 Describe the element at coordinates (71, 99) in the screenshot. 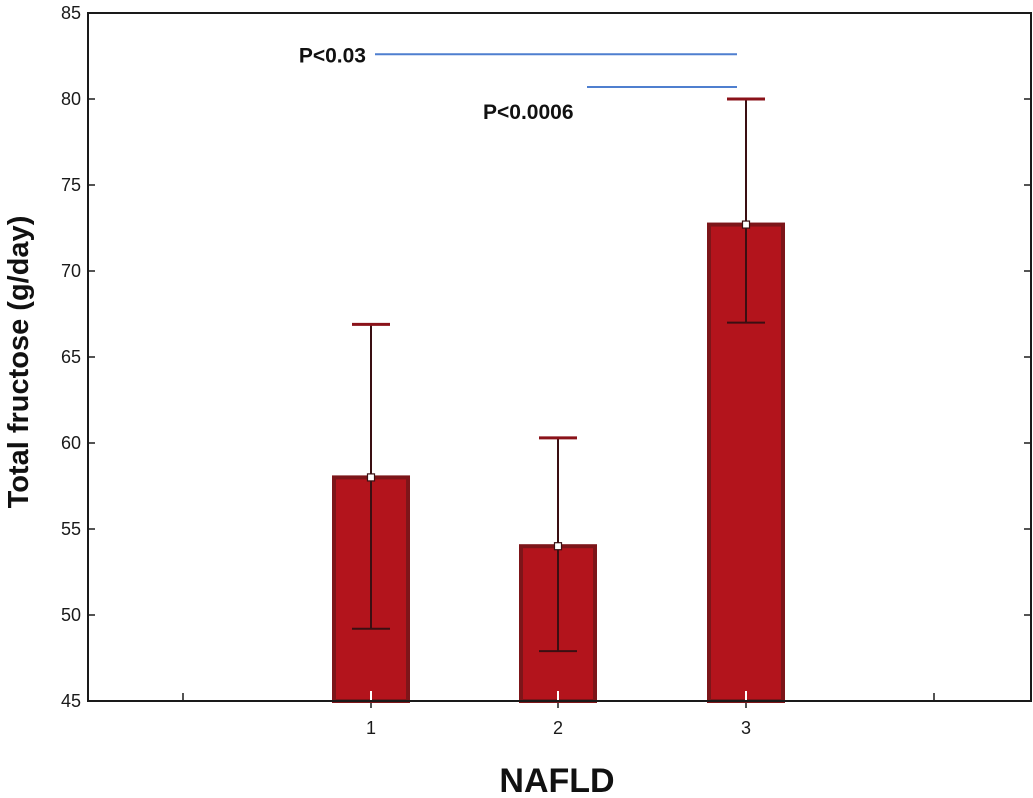

I see `y-tick-label: 80` at that location.